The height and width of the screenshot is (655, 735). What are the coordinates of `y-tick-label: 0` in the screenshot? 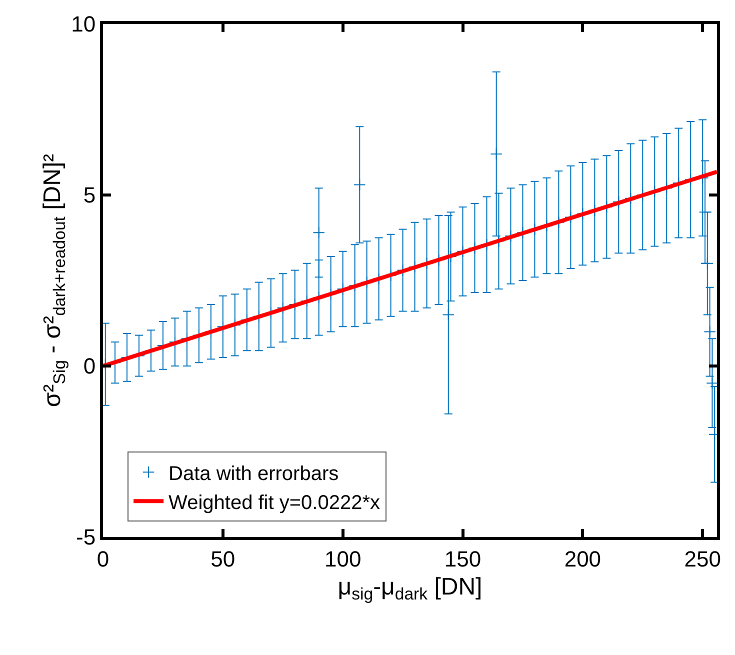 It's located at (89, 366).